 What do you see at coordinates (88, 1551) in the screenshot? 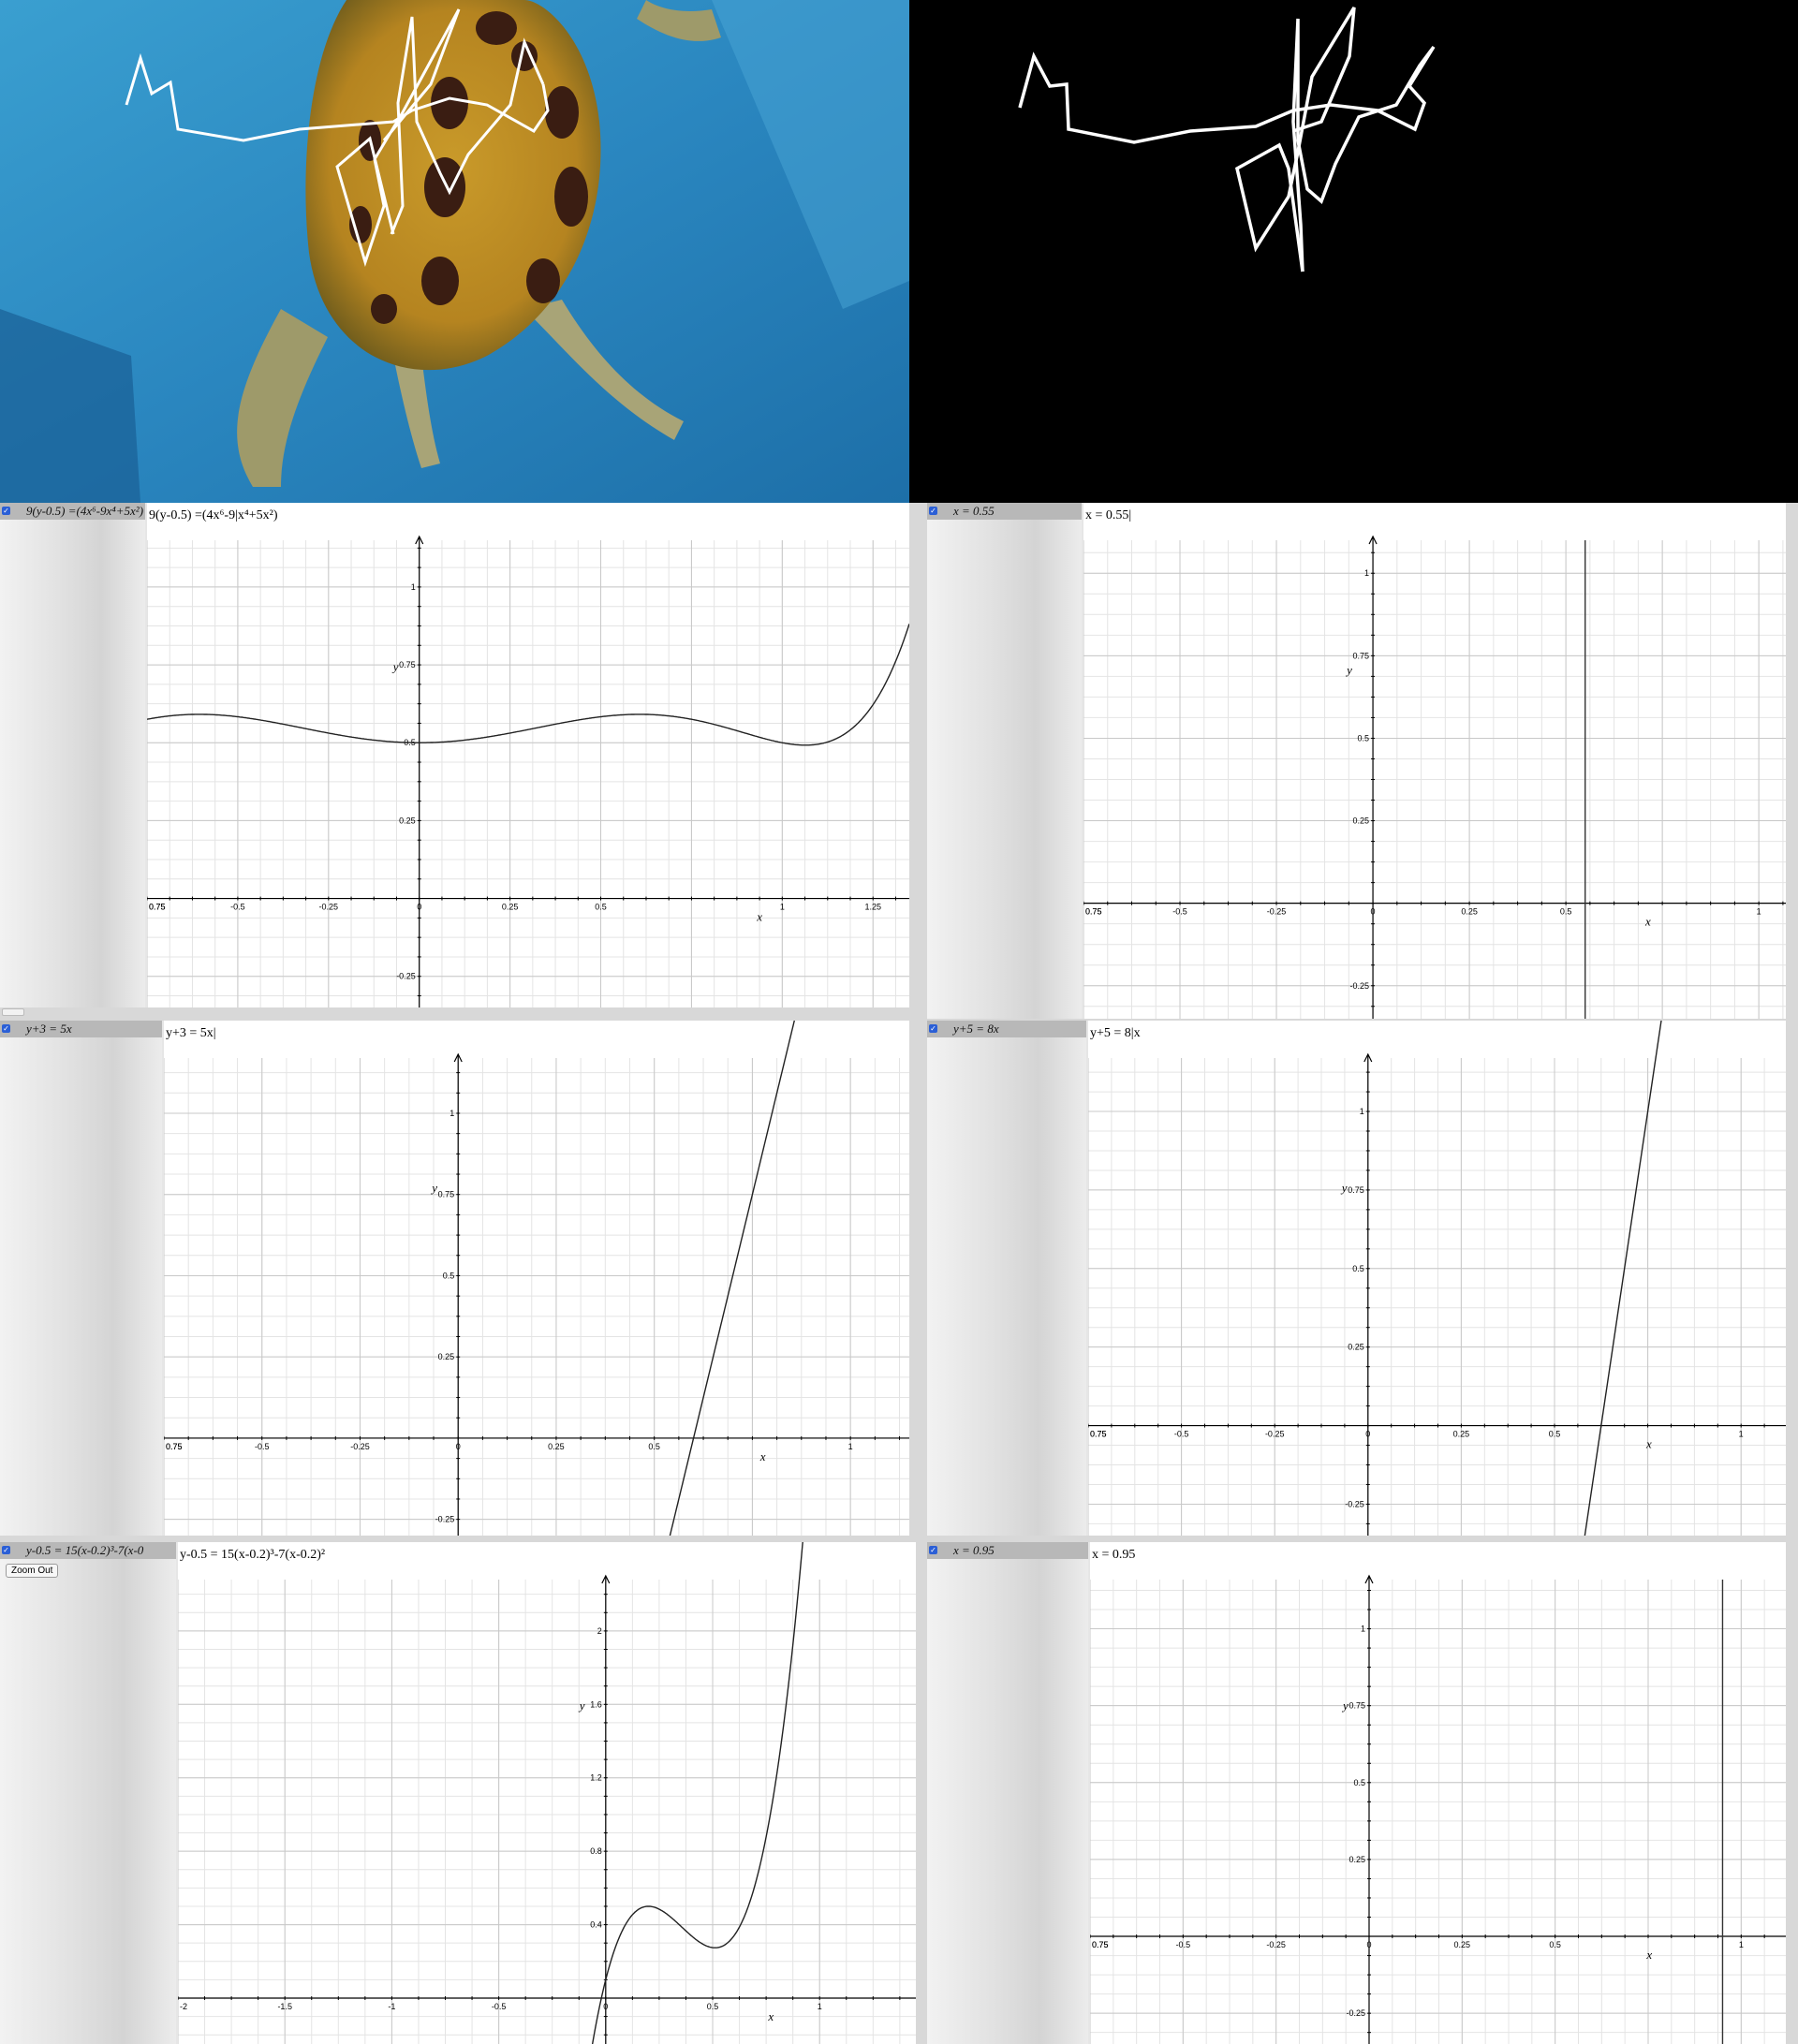
I see `equation-list-item: ✓ y-0.5 = 15(x-0.2)³-7(x-0` at bounding box center [88, 1551].